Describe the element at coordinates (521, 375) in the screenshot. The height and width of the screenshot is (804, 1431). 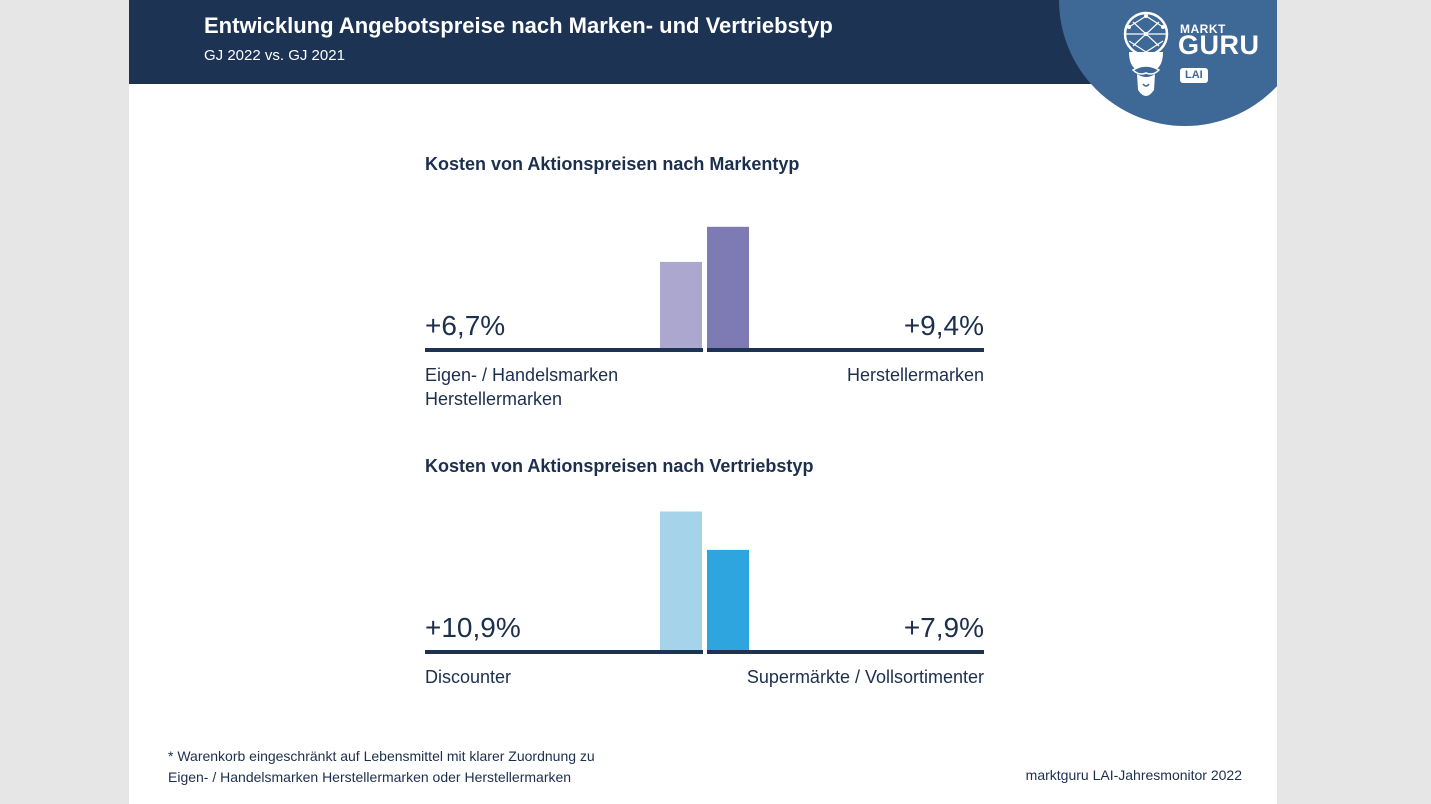
I see `chart-1-category-label-1-line-1: Eigen- / Handelsmarken` at that location.